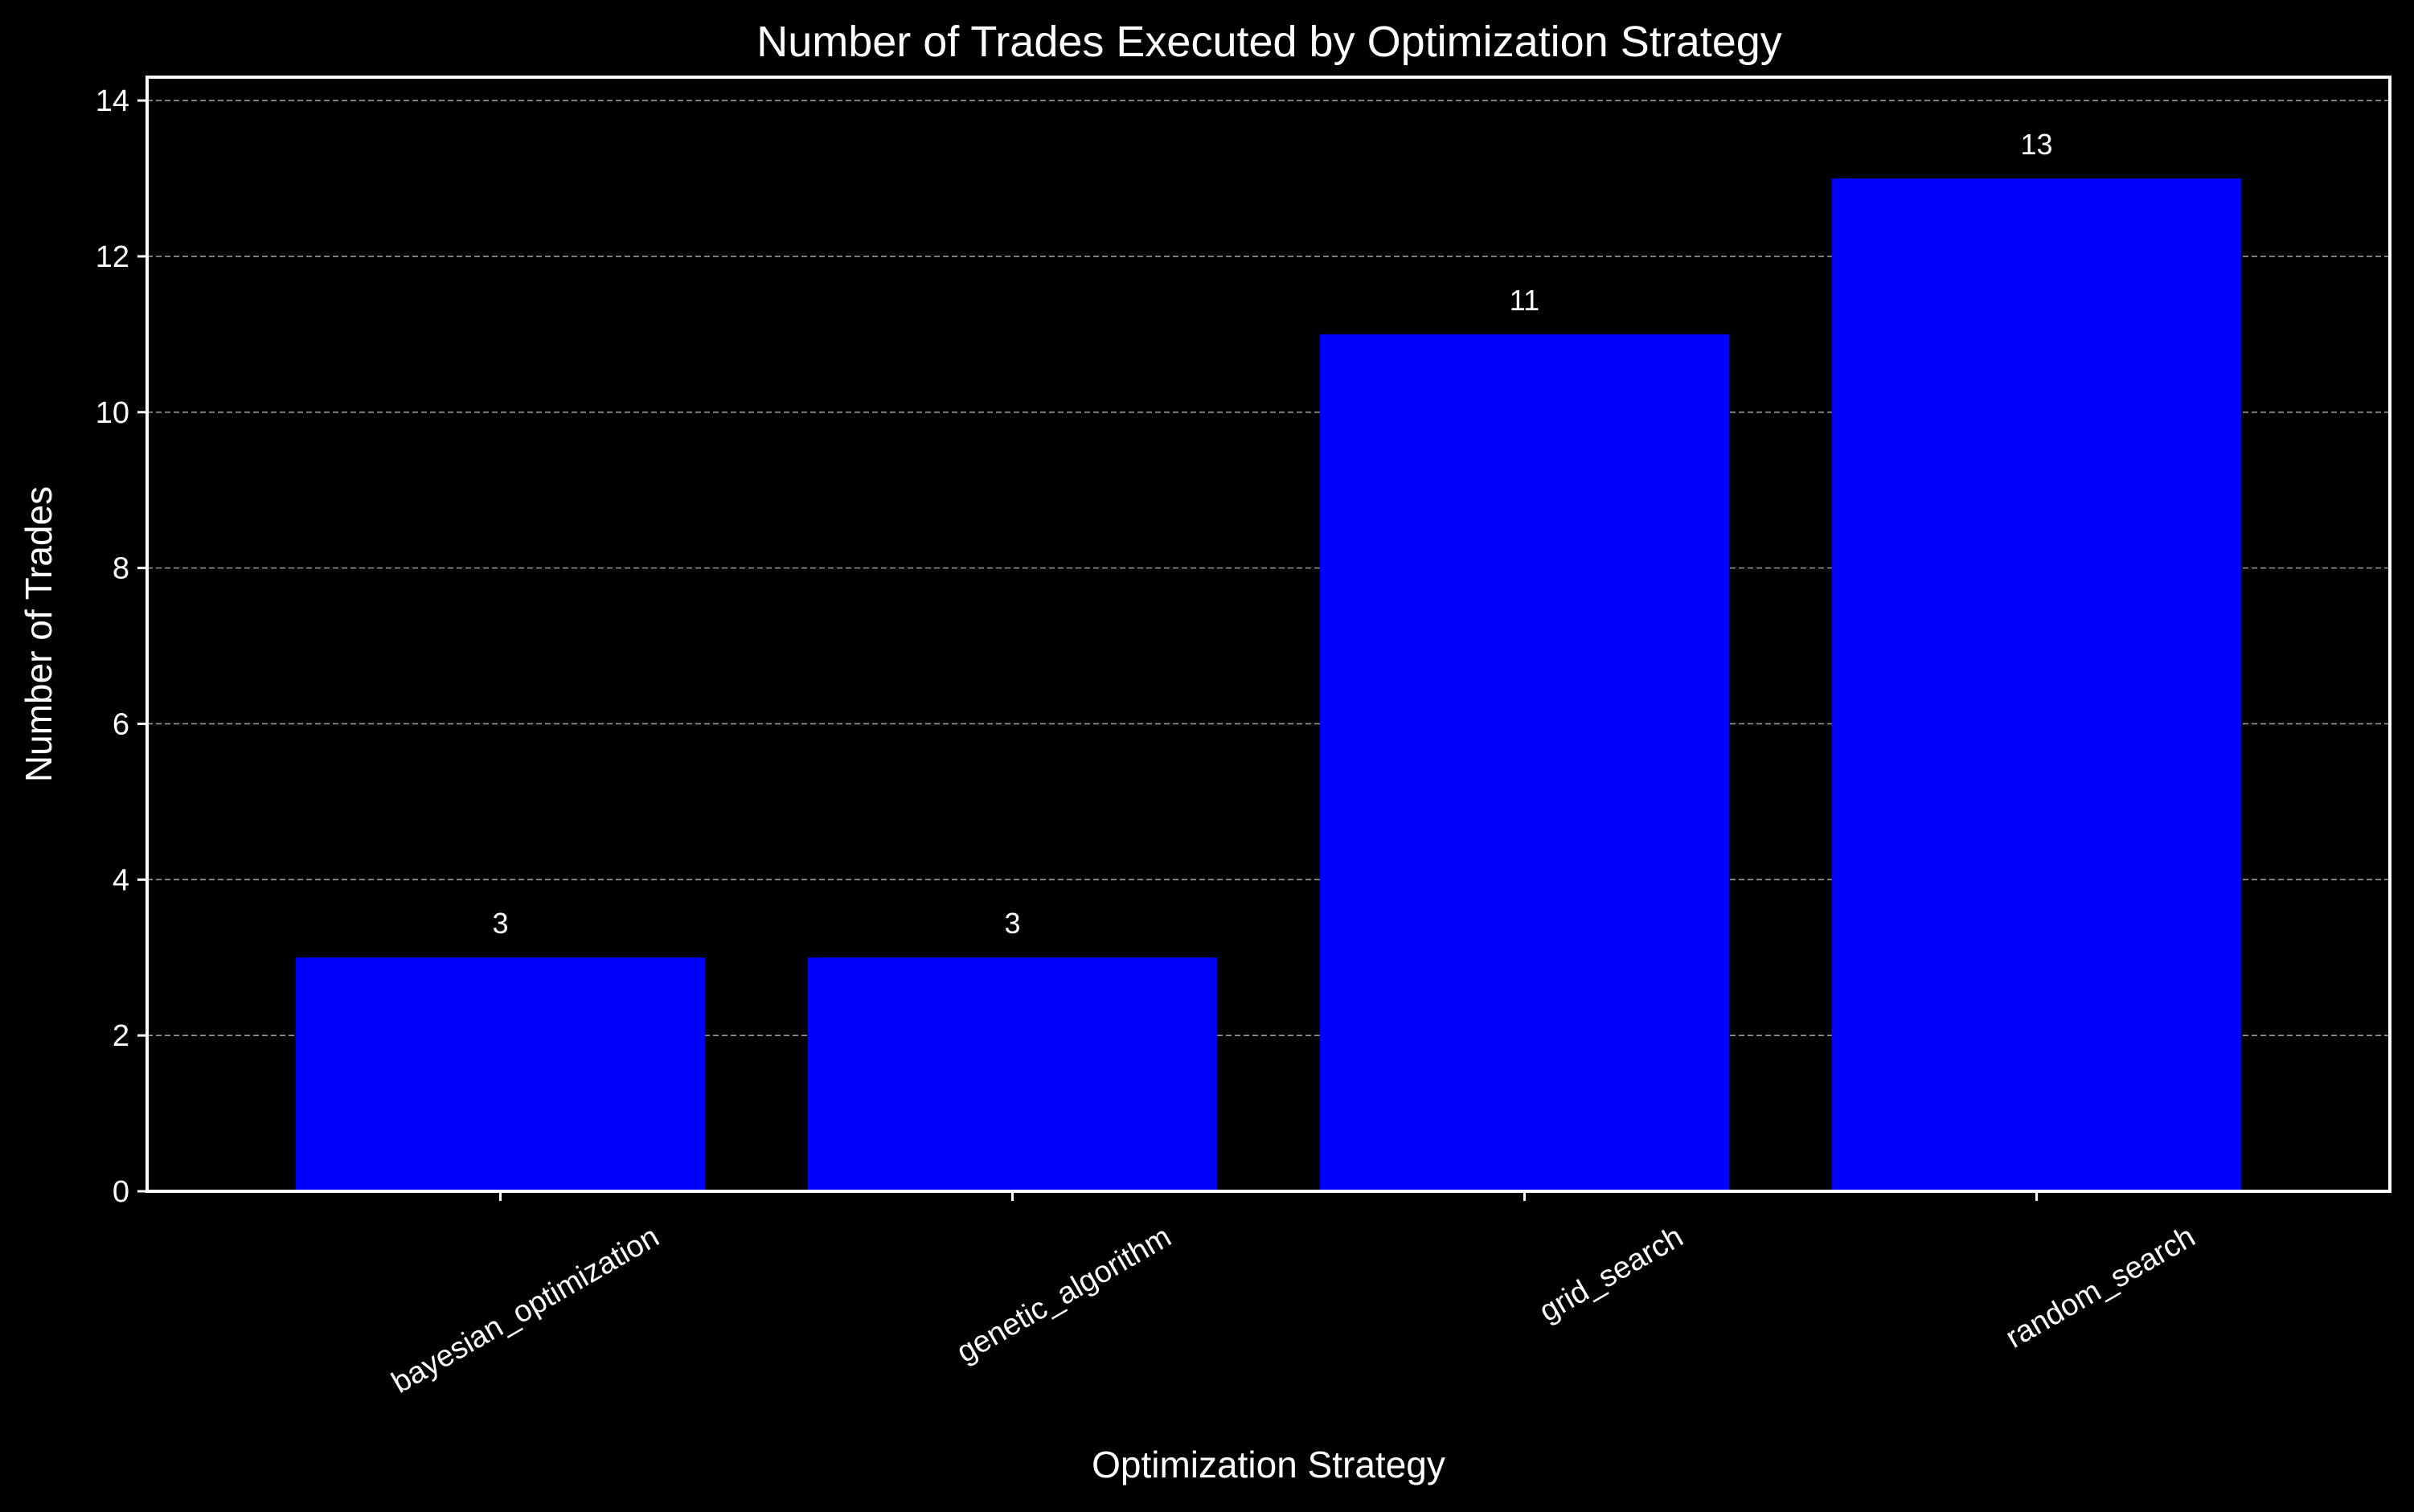 The width and height of the screenshot is (2414, 1512). What do you see at coordinates (1524, 762) in the screenshot?
I see `bar-grid-search` at bounding box center [1524, 762].